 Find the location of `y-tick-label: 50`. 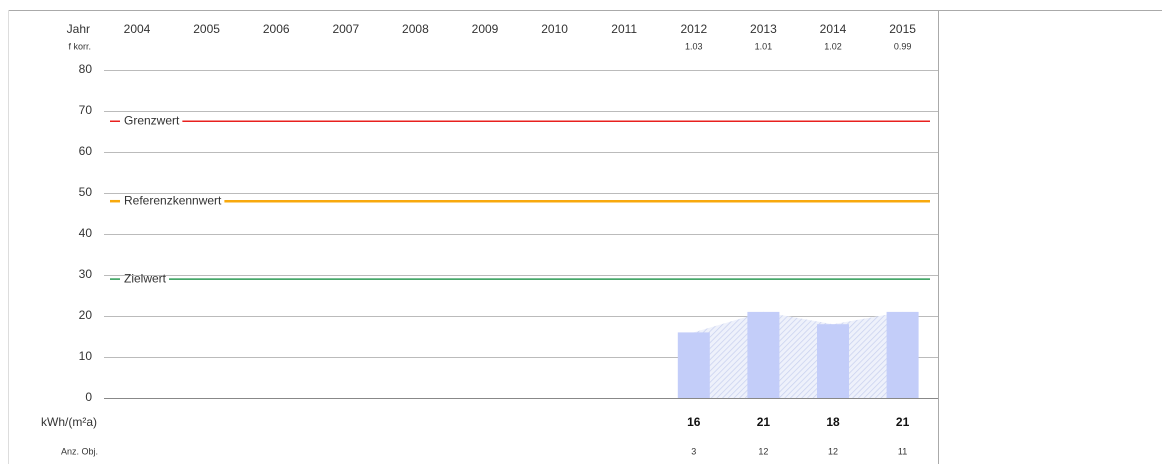

y-tick-label: 50 is located at coordinates (86, 192).